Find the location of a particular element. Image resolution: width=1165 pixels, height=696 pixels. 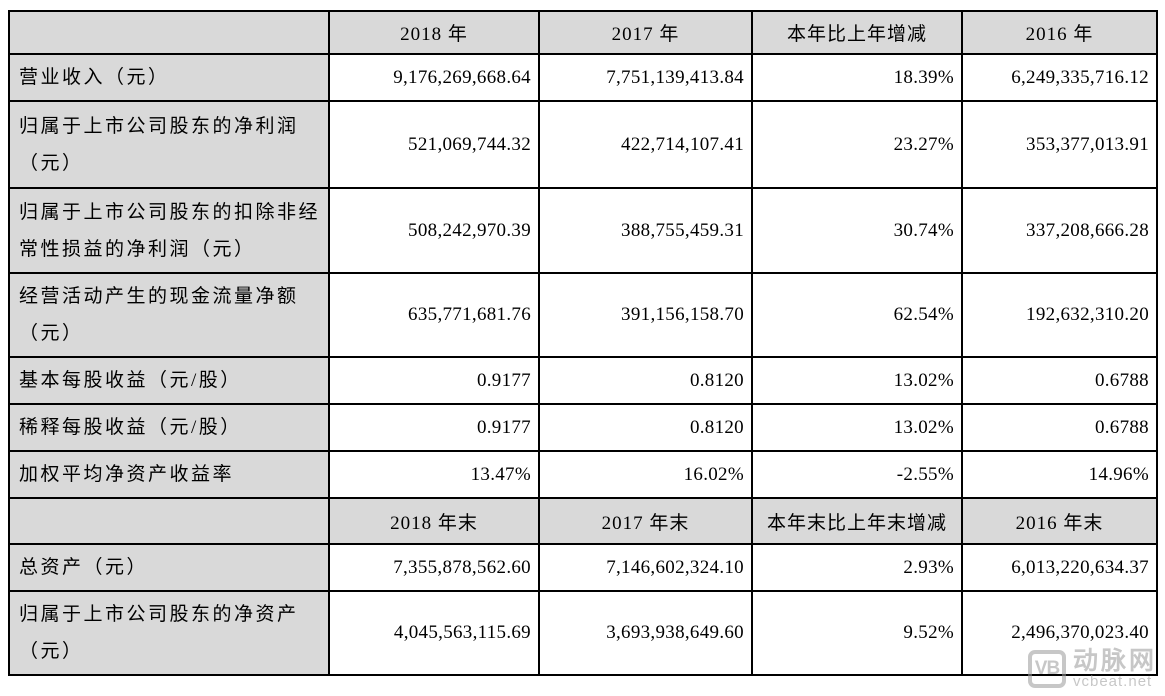

cell-value: 391,156,158.70 is located at coordinates (645, 315).